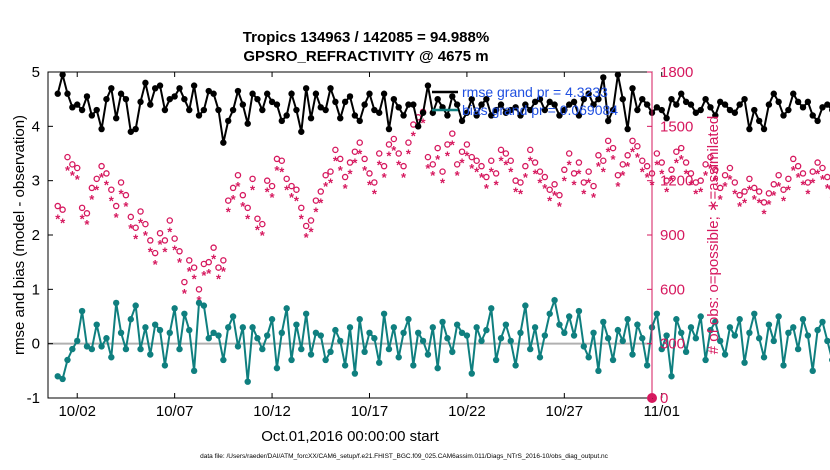  What do you see at coordinates (77, 411) in the screenshot?
I see `x-tick-label: 10/02` at bounding box center [77, 411].